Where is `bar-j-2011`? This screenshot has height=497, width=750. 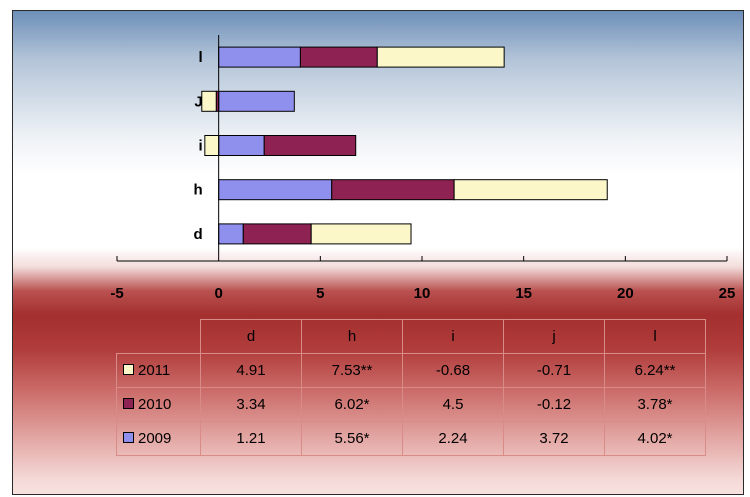
bar-j-2011 is located at coordinates (209, 101).